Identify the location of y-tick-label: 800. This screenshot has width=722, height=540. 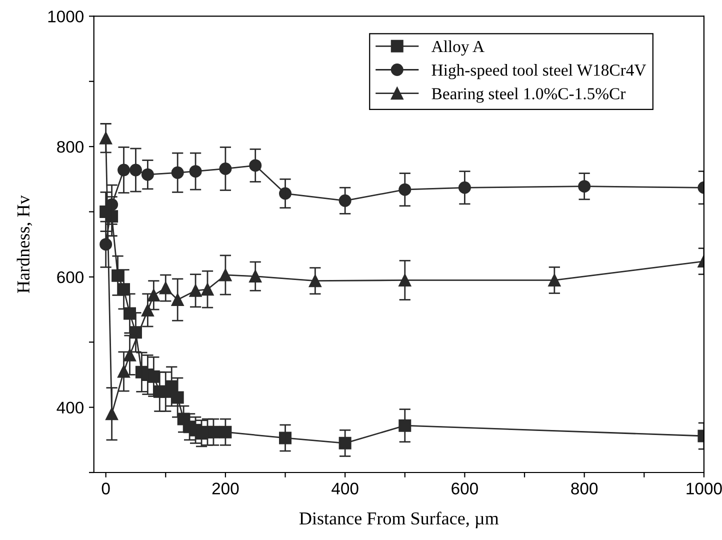
(70, 146).